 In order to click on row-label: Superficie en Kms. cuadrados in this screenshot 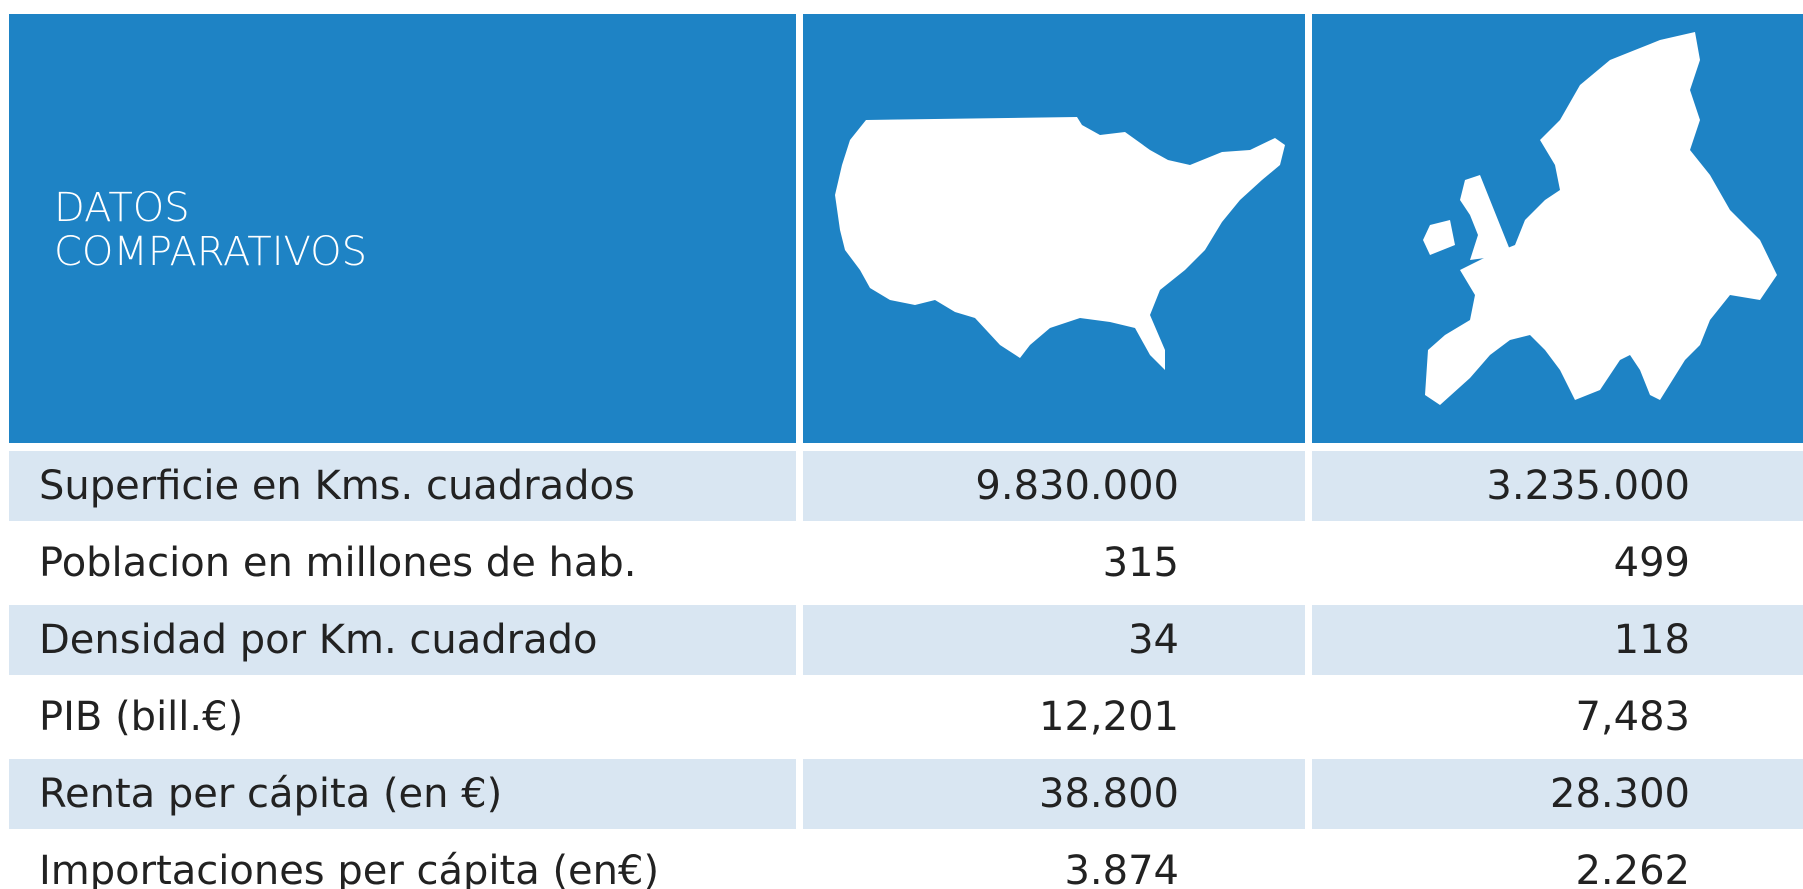, I will do `click(402, 486)`.